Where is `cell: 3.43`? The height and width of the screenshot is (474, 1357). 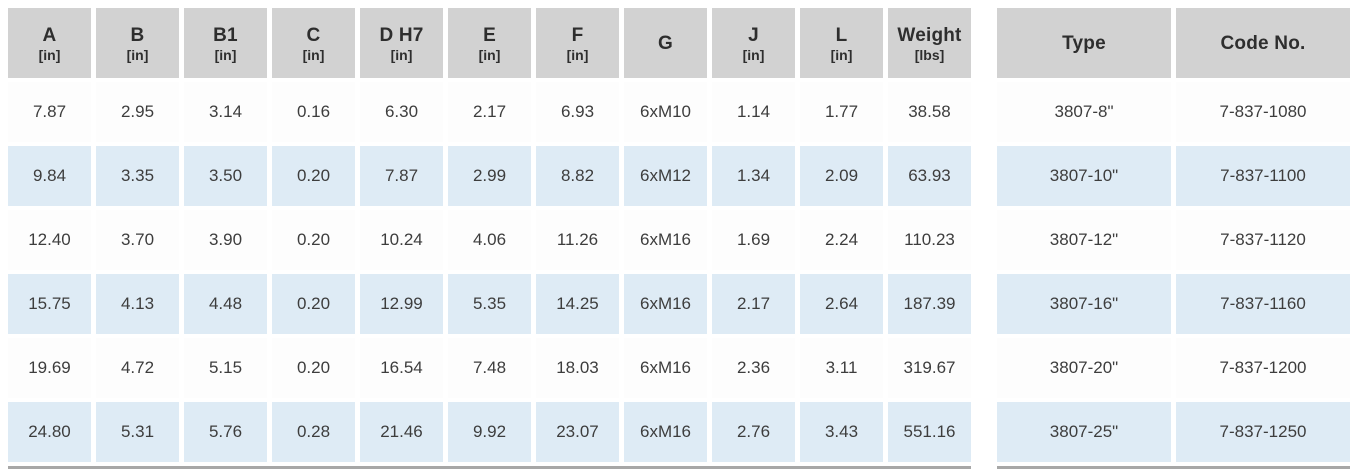 cell: 3.43 is located at coordinates (841, 432).